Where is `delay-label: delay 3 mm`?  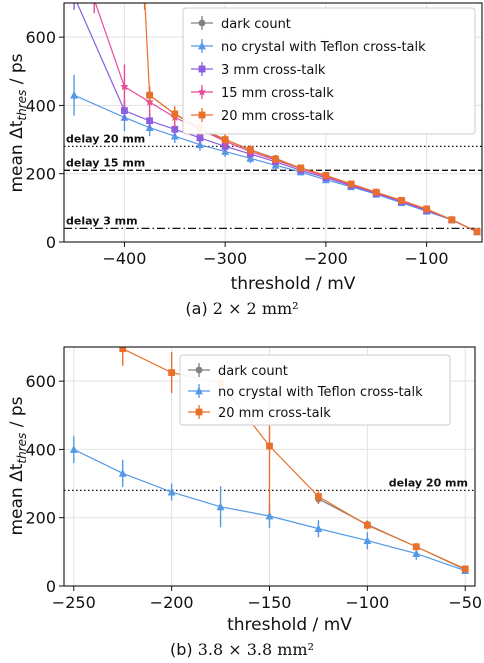 delay-label: delay 3 mm is located at coordinates (102, 220).